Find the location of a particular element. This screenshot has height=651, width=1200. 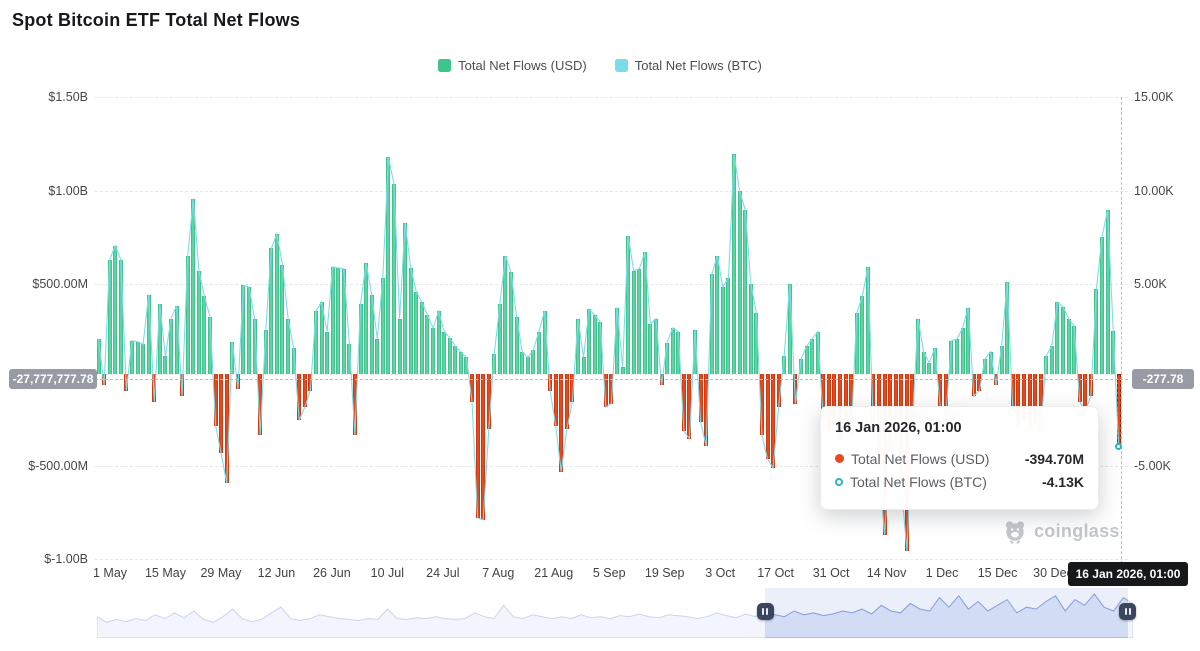

legend-item-usd: Total Net Flows (USD) is located at coordinates (512, 65).